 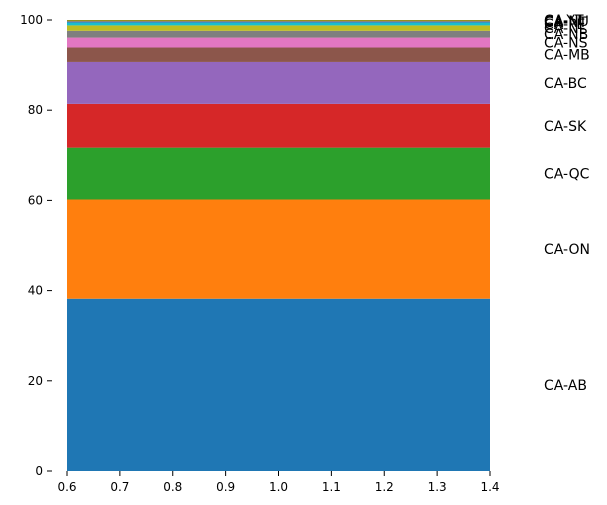 What do you see at coordinates (489, 487) in the screenshot?
I see `x-tick-label: 1.4` at bounding box center [489, 487].